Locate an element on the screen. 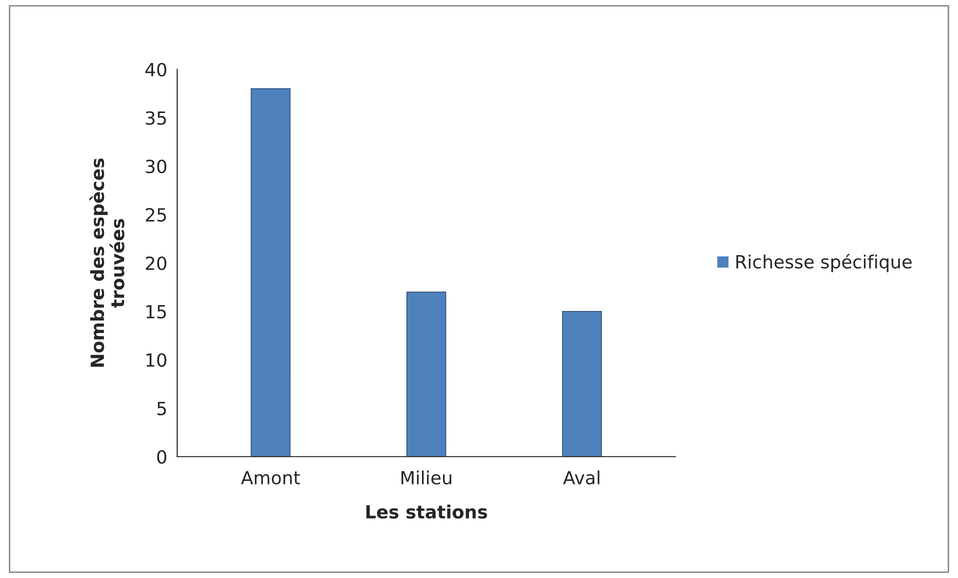 The width and height of the screenshot is (958, 578). legend-label: Richesse spécifique is located at coordinates (824, 263).